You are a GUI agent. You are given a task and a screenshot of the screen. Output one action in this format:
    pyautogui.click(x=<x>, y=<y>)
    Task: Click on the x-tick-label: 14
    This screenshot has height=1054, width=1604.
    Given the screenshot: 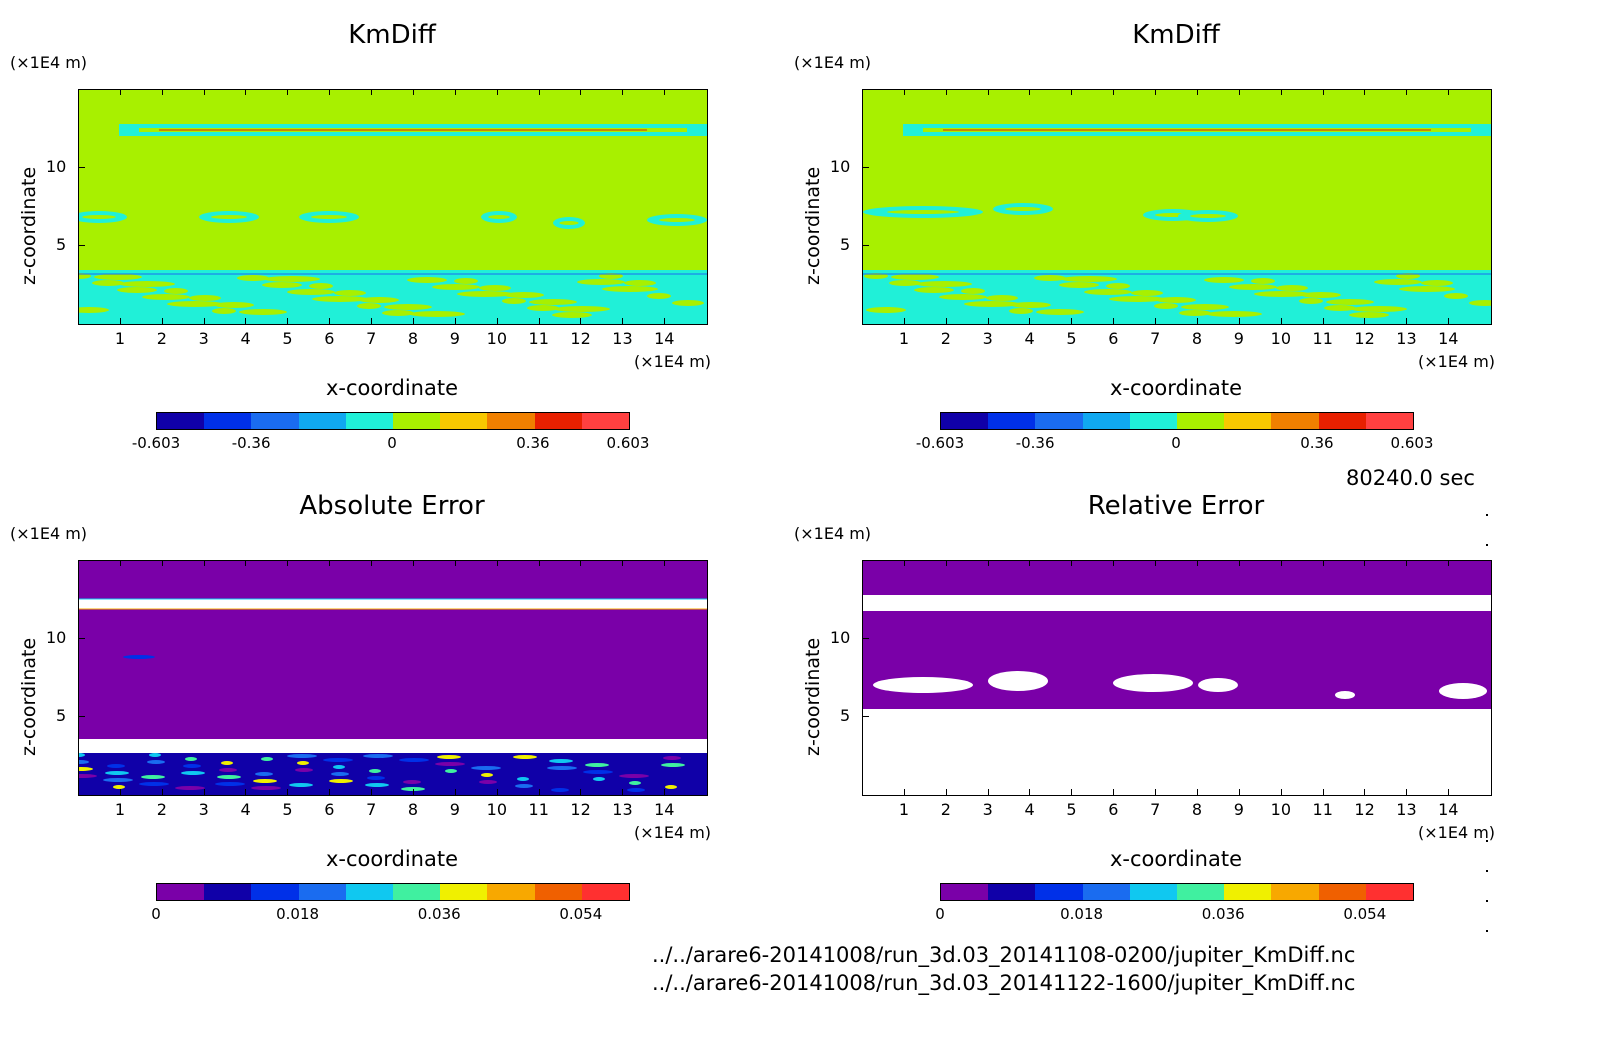 What is the action you would take?
    pyautogui.click(x=1448, y=338)
    